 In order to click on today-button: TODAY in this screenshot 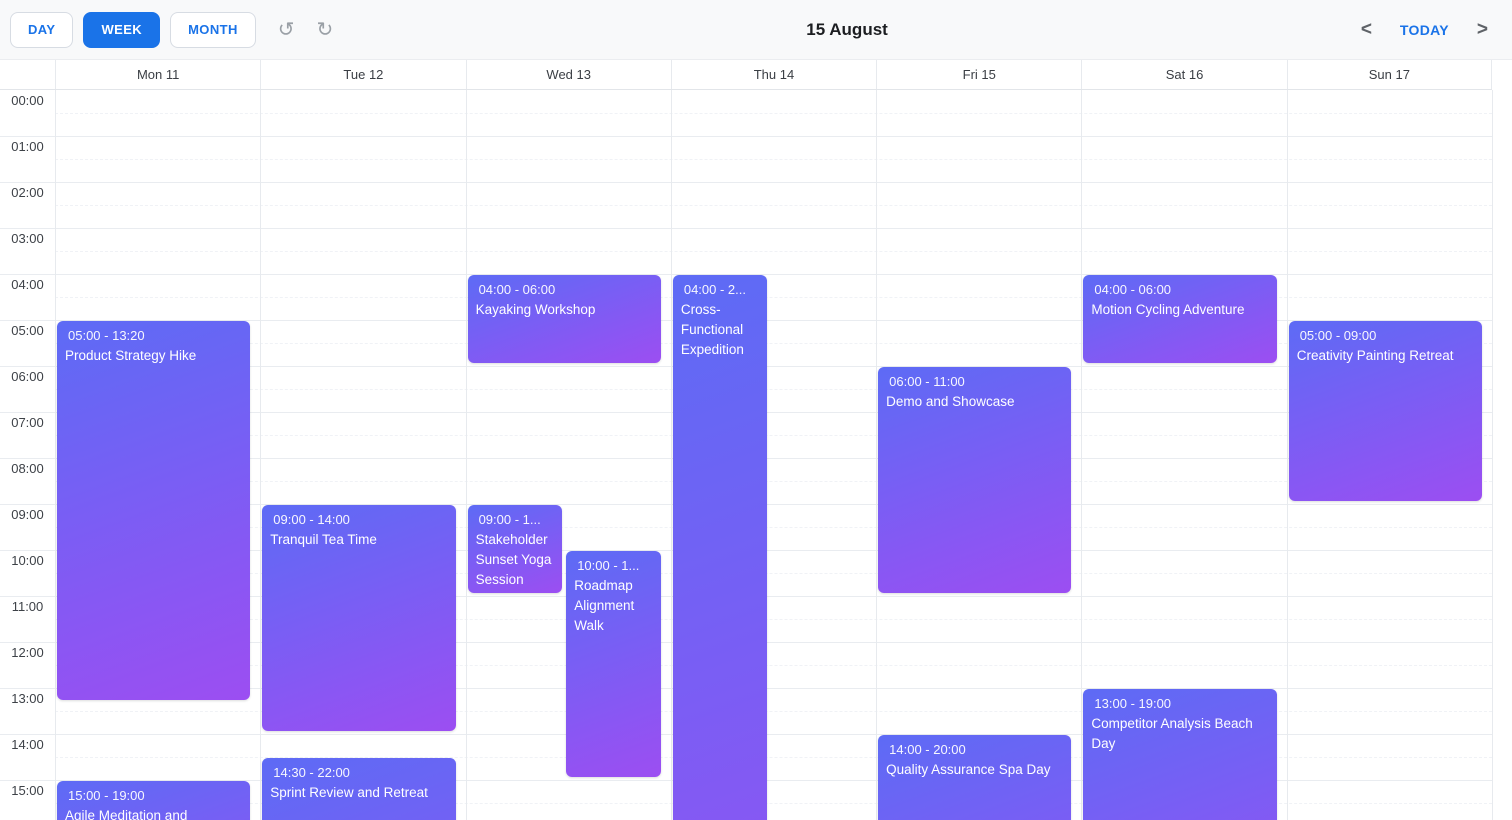, I will do `click(1424, 29)`.